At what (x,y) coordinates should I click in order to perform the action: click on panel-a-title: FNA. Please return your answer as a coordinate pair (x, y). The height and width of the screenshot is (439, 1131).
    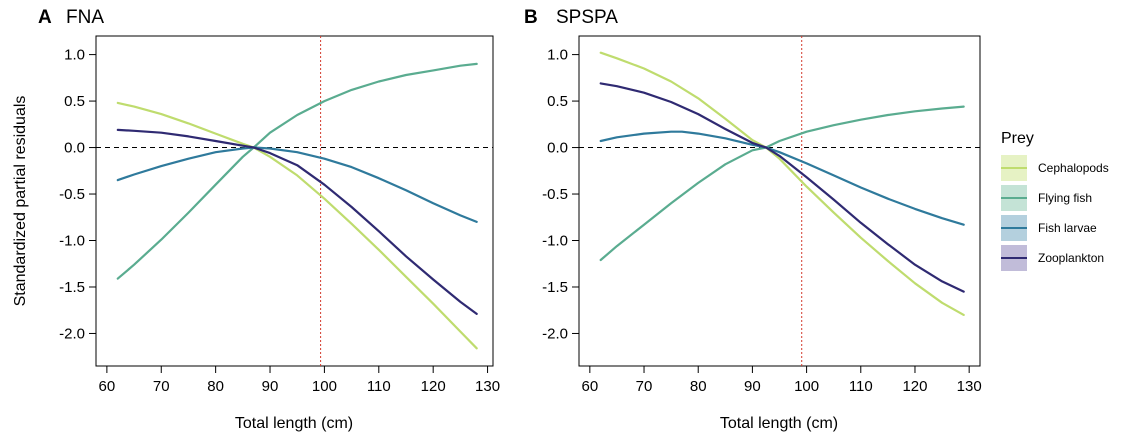
    Looking at the image, I should click on (85, 17).